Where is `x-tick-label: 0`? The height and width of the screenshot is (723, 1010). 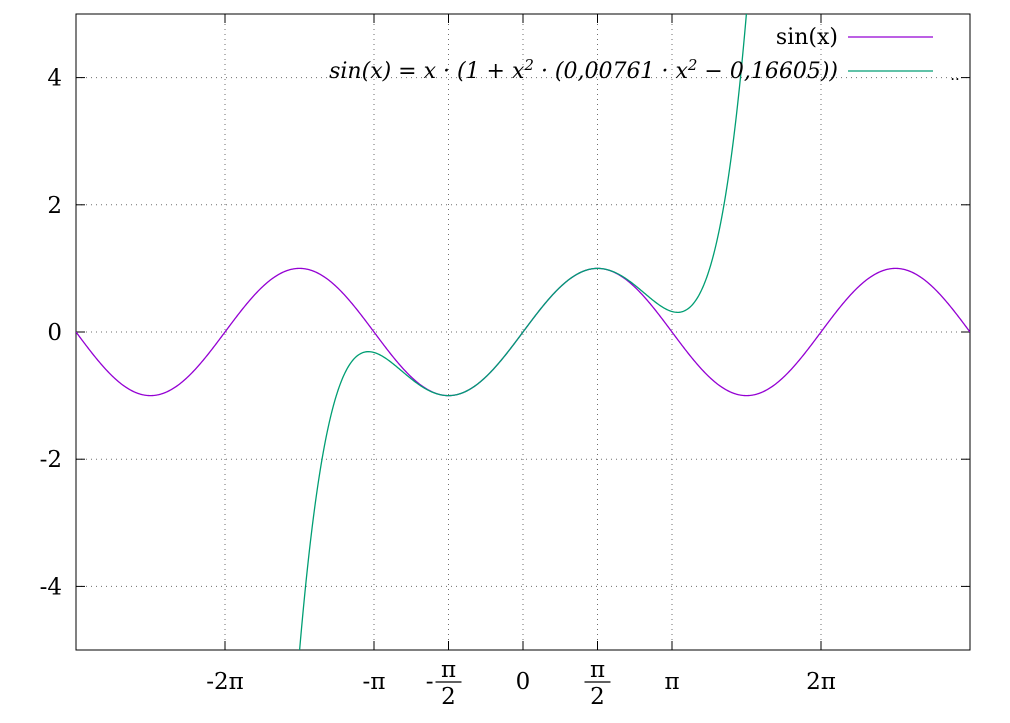 x-tick-label: 0 is located at coordinates (523, 682).